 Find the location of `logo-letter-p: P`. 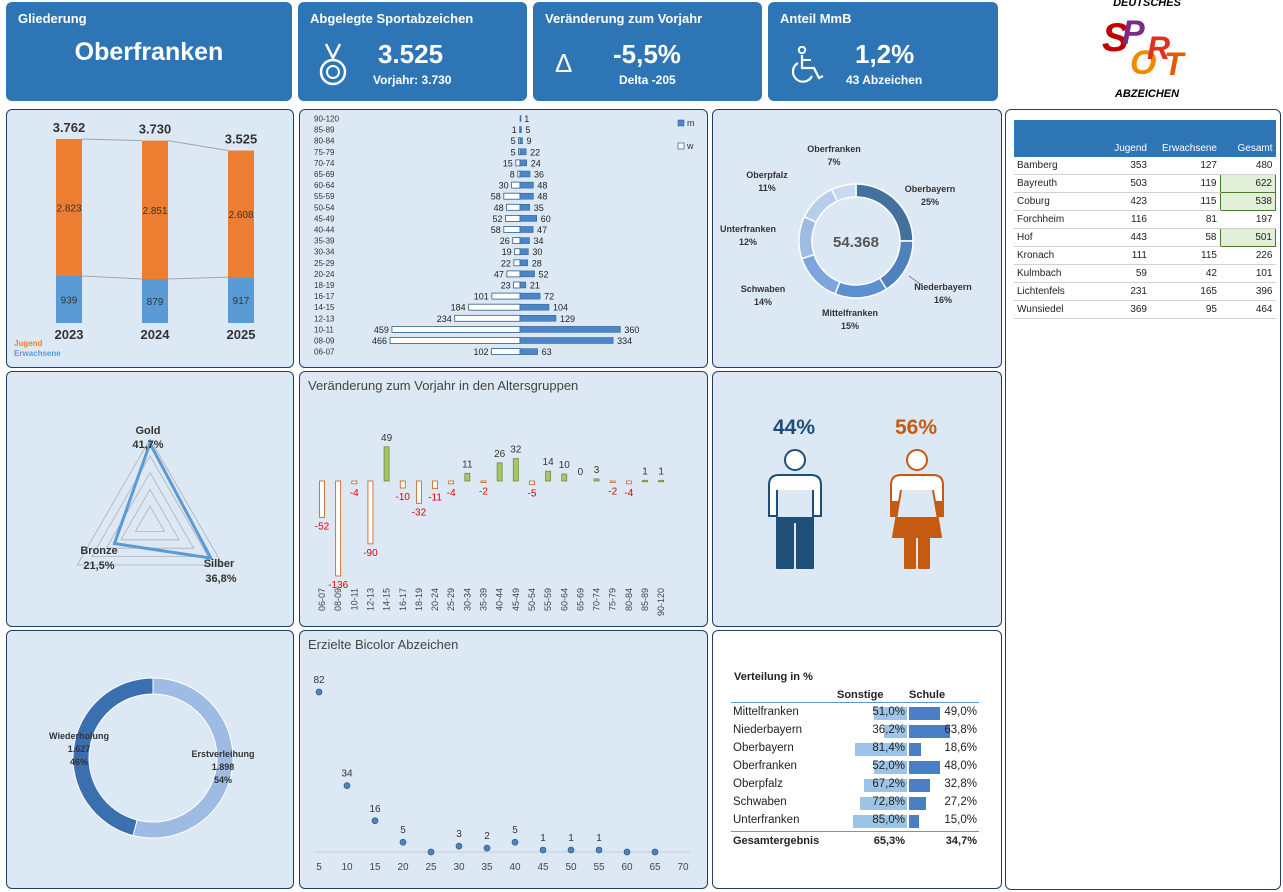

logo-letter-p: P is located at coordinates (1133, 33).